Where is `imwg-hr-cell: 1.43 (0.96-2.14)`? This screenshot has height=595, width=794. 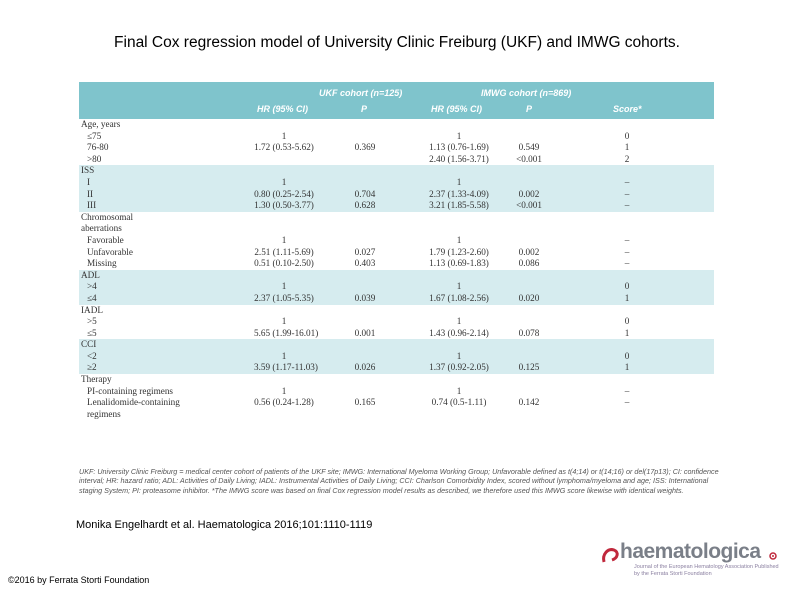
imwg-hr-cell: 1.43 (0.96-2.14) is located at coordinates (459, 332).